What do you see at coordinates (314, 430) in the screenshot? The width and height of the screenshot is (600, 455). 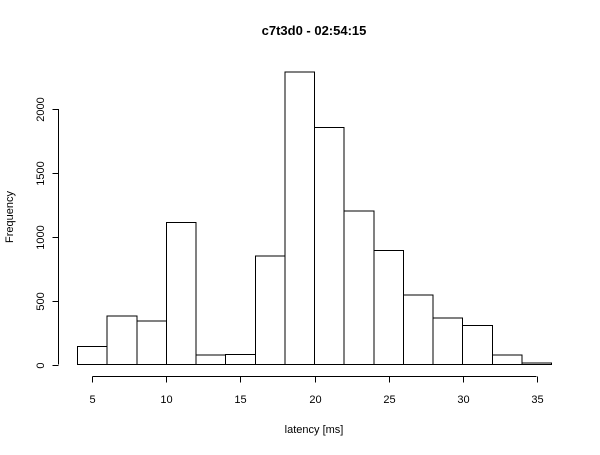 I see `x-axis-label: latency [ms]` at bounding box center [314, 430].